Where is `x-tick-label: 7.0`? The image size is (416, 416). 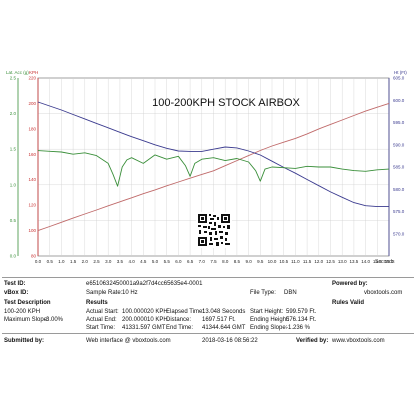
x-tick-label: 7.0 is located at coordinates (202, 261).